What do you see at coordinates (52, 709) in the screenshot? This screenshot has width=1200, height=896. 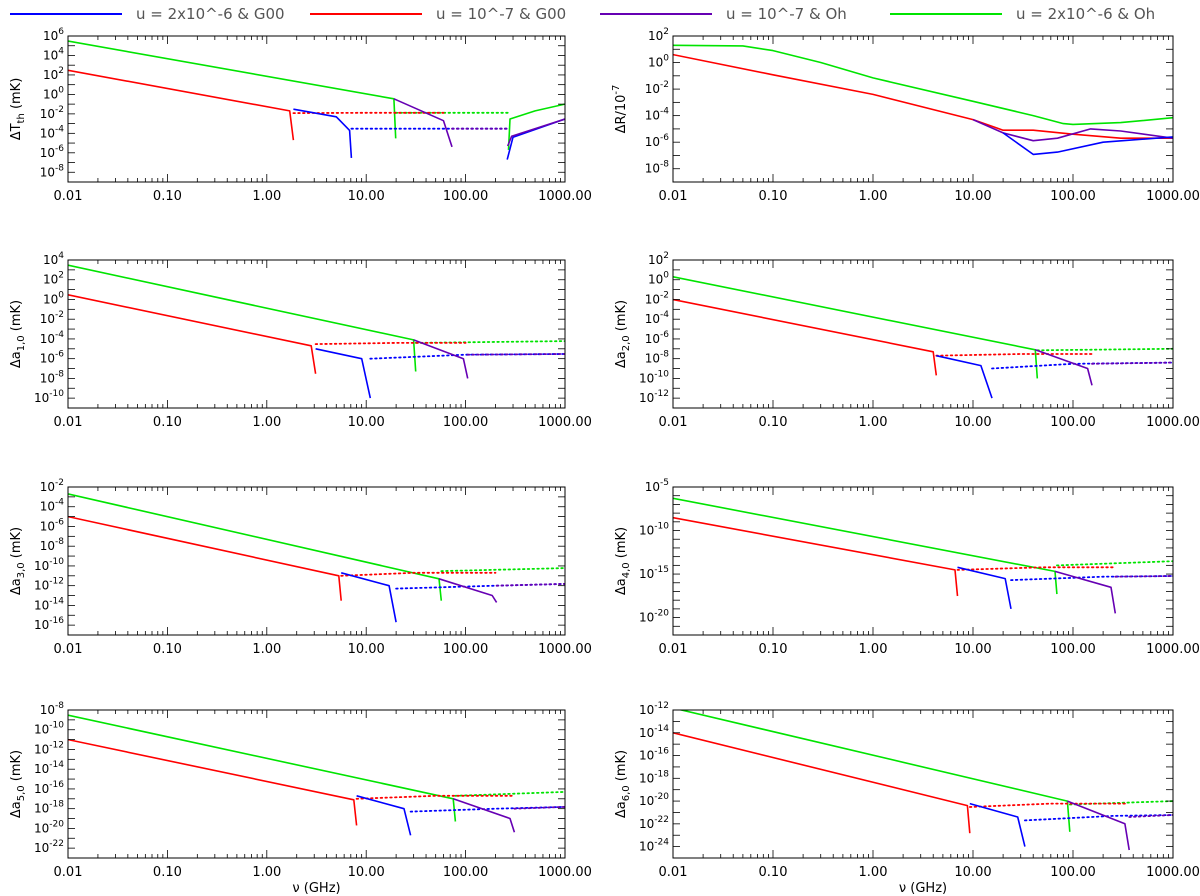 I see `y-tick-label: 10⁻⁸` at bounding box center [52, 709].